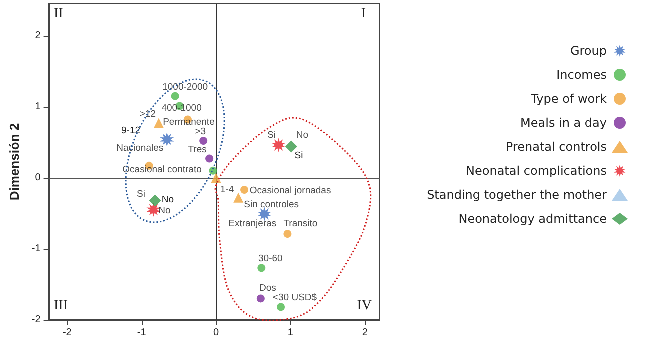  What do you see at coordinates (59, 14) in the screenshot?
I see `annotation: II` at bounding box center [59, 14].